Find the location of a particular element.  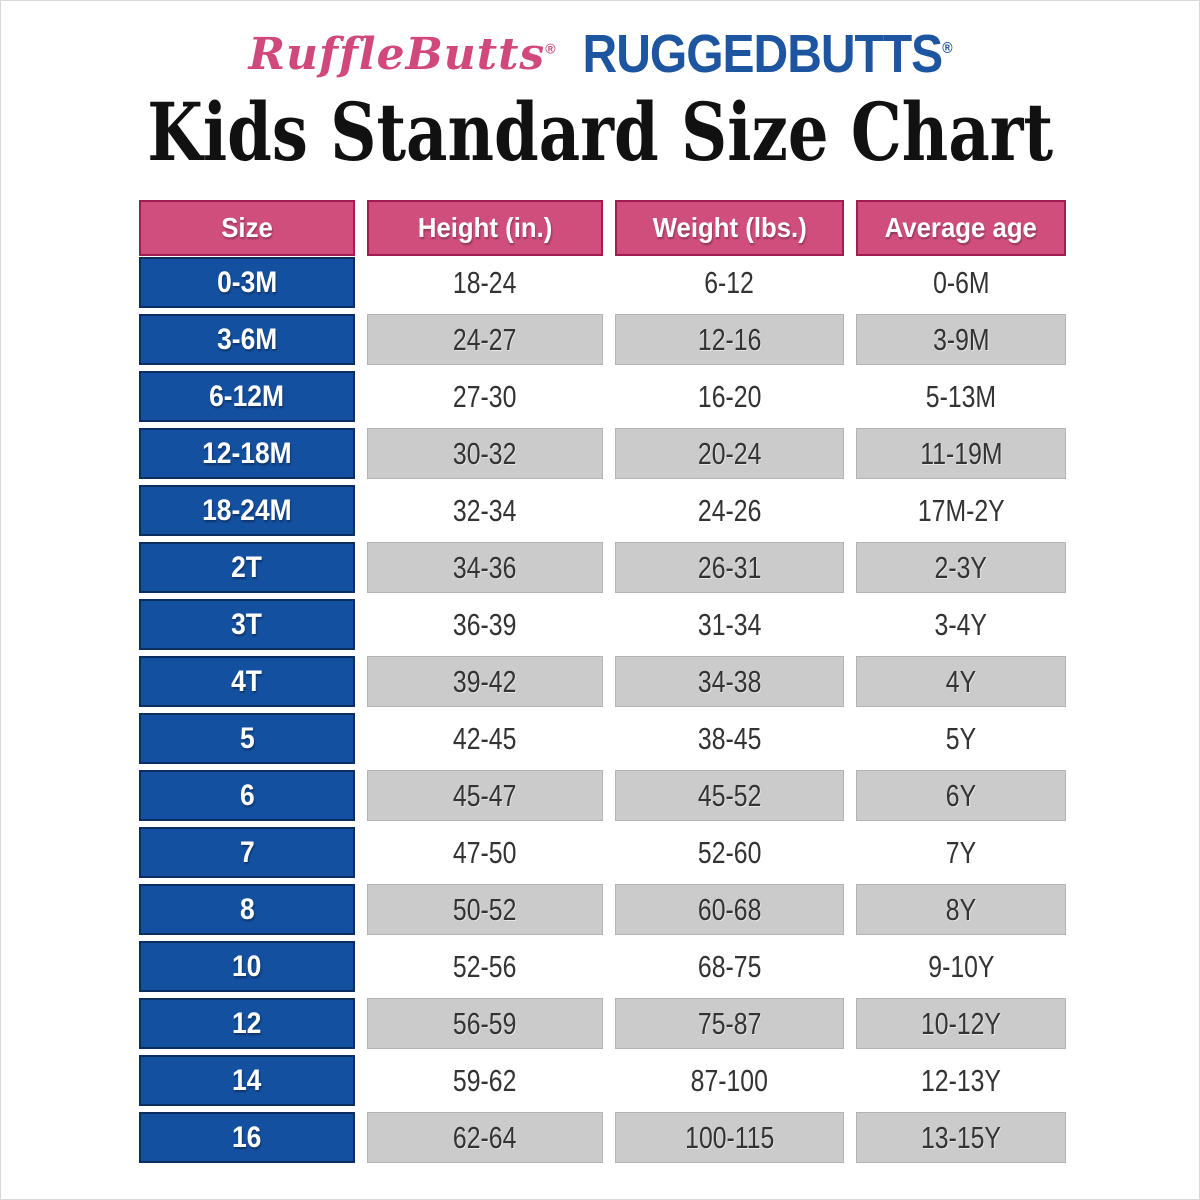

height-cell: 30-32 is located at coordinates (485, 453).